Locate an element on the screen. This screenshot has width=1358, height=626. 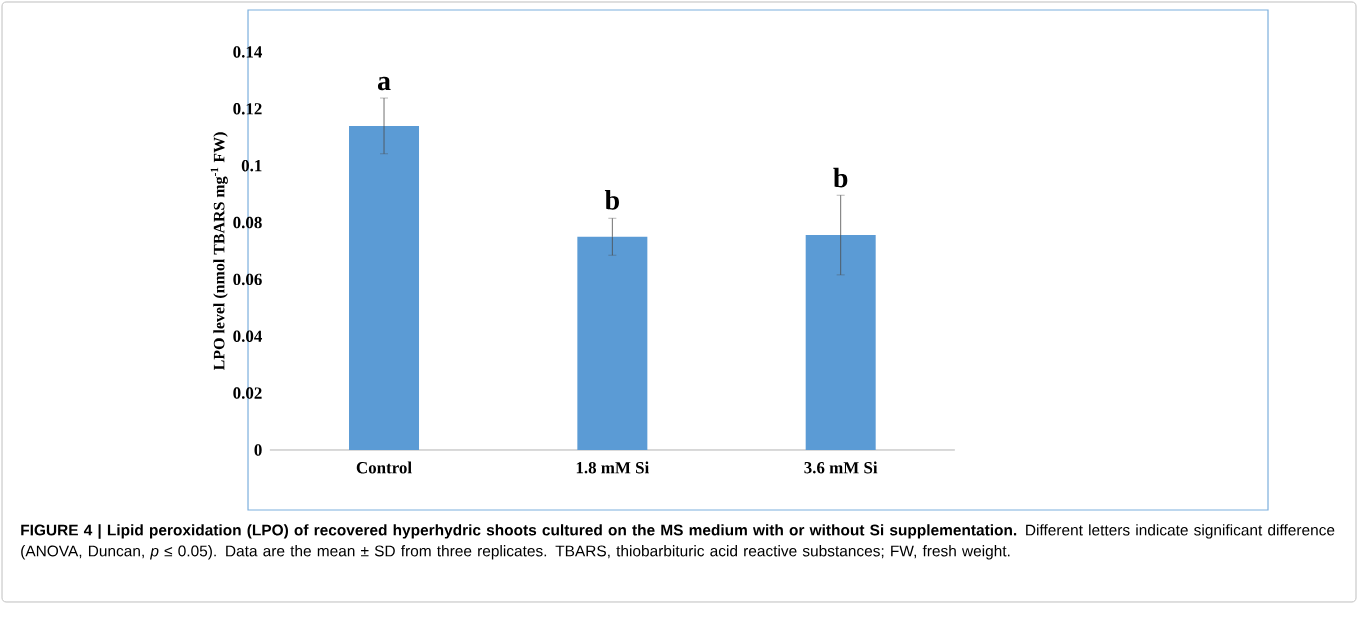
y-axis-title: LPO level (nmol TBARS mg$^{-1}$ FW) is located at coordinates (219, 251).